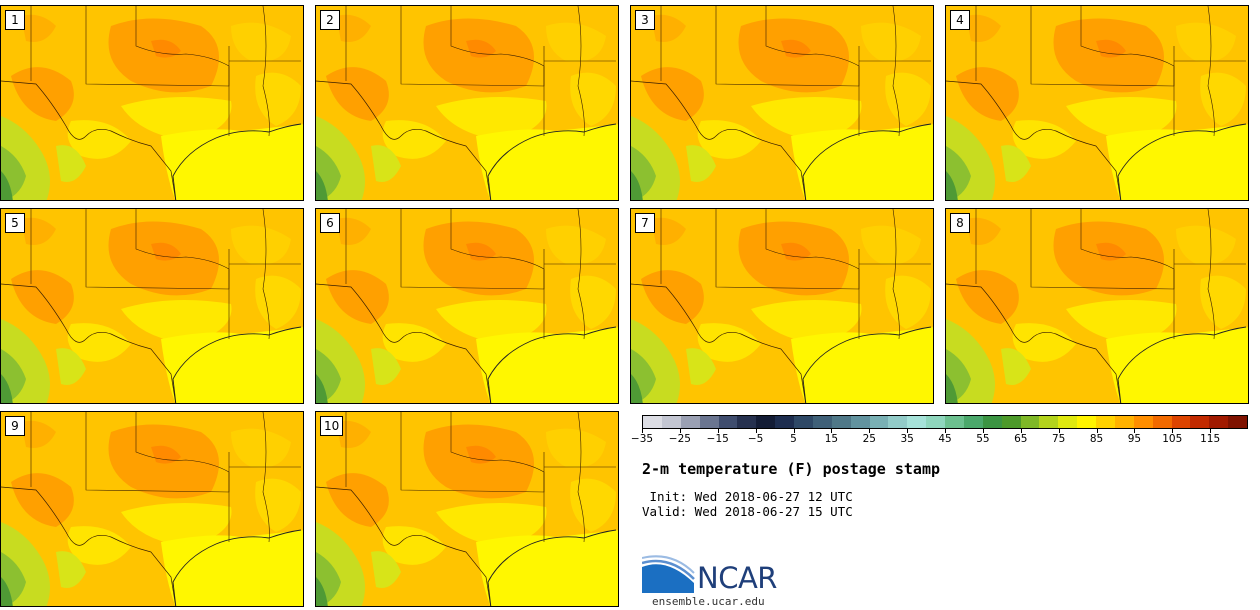 The height and width of the screenshot is (610, 1260). Describe the element at coordinates (831, 439) in the screenshot. I see `colorbar-tick-label: 15` at that location.